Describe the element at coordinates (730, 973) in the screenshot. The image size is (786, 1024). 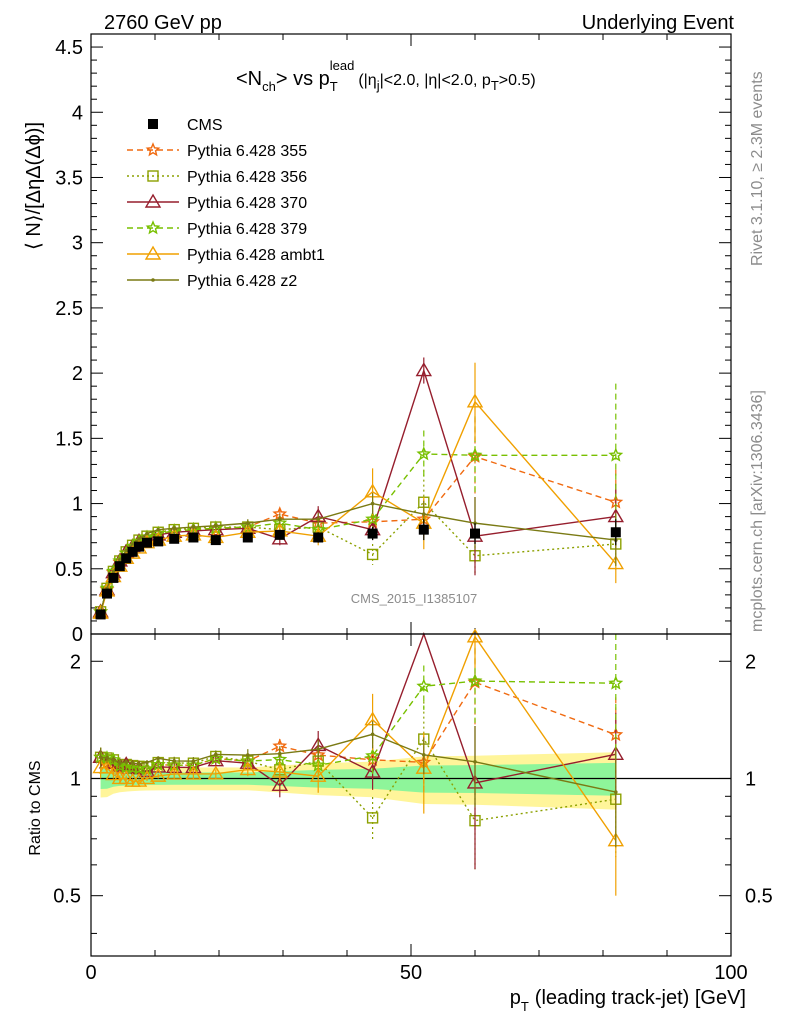
I see `x-tick-label: 100` at that location.